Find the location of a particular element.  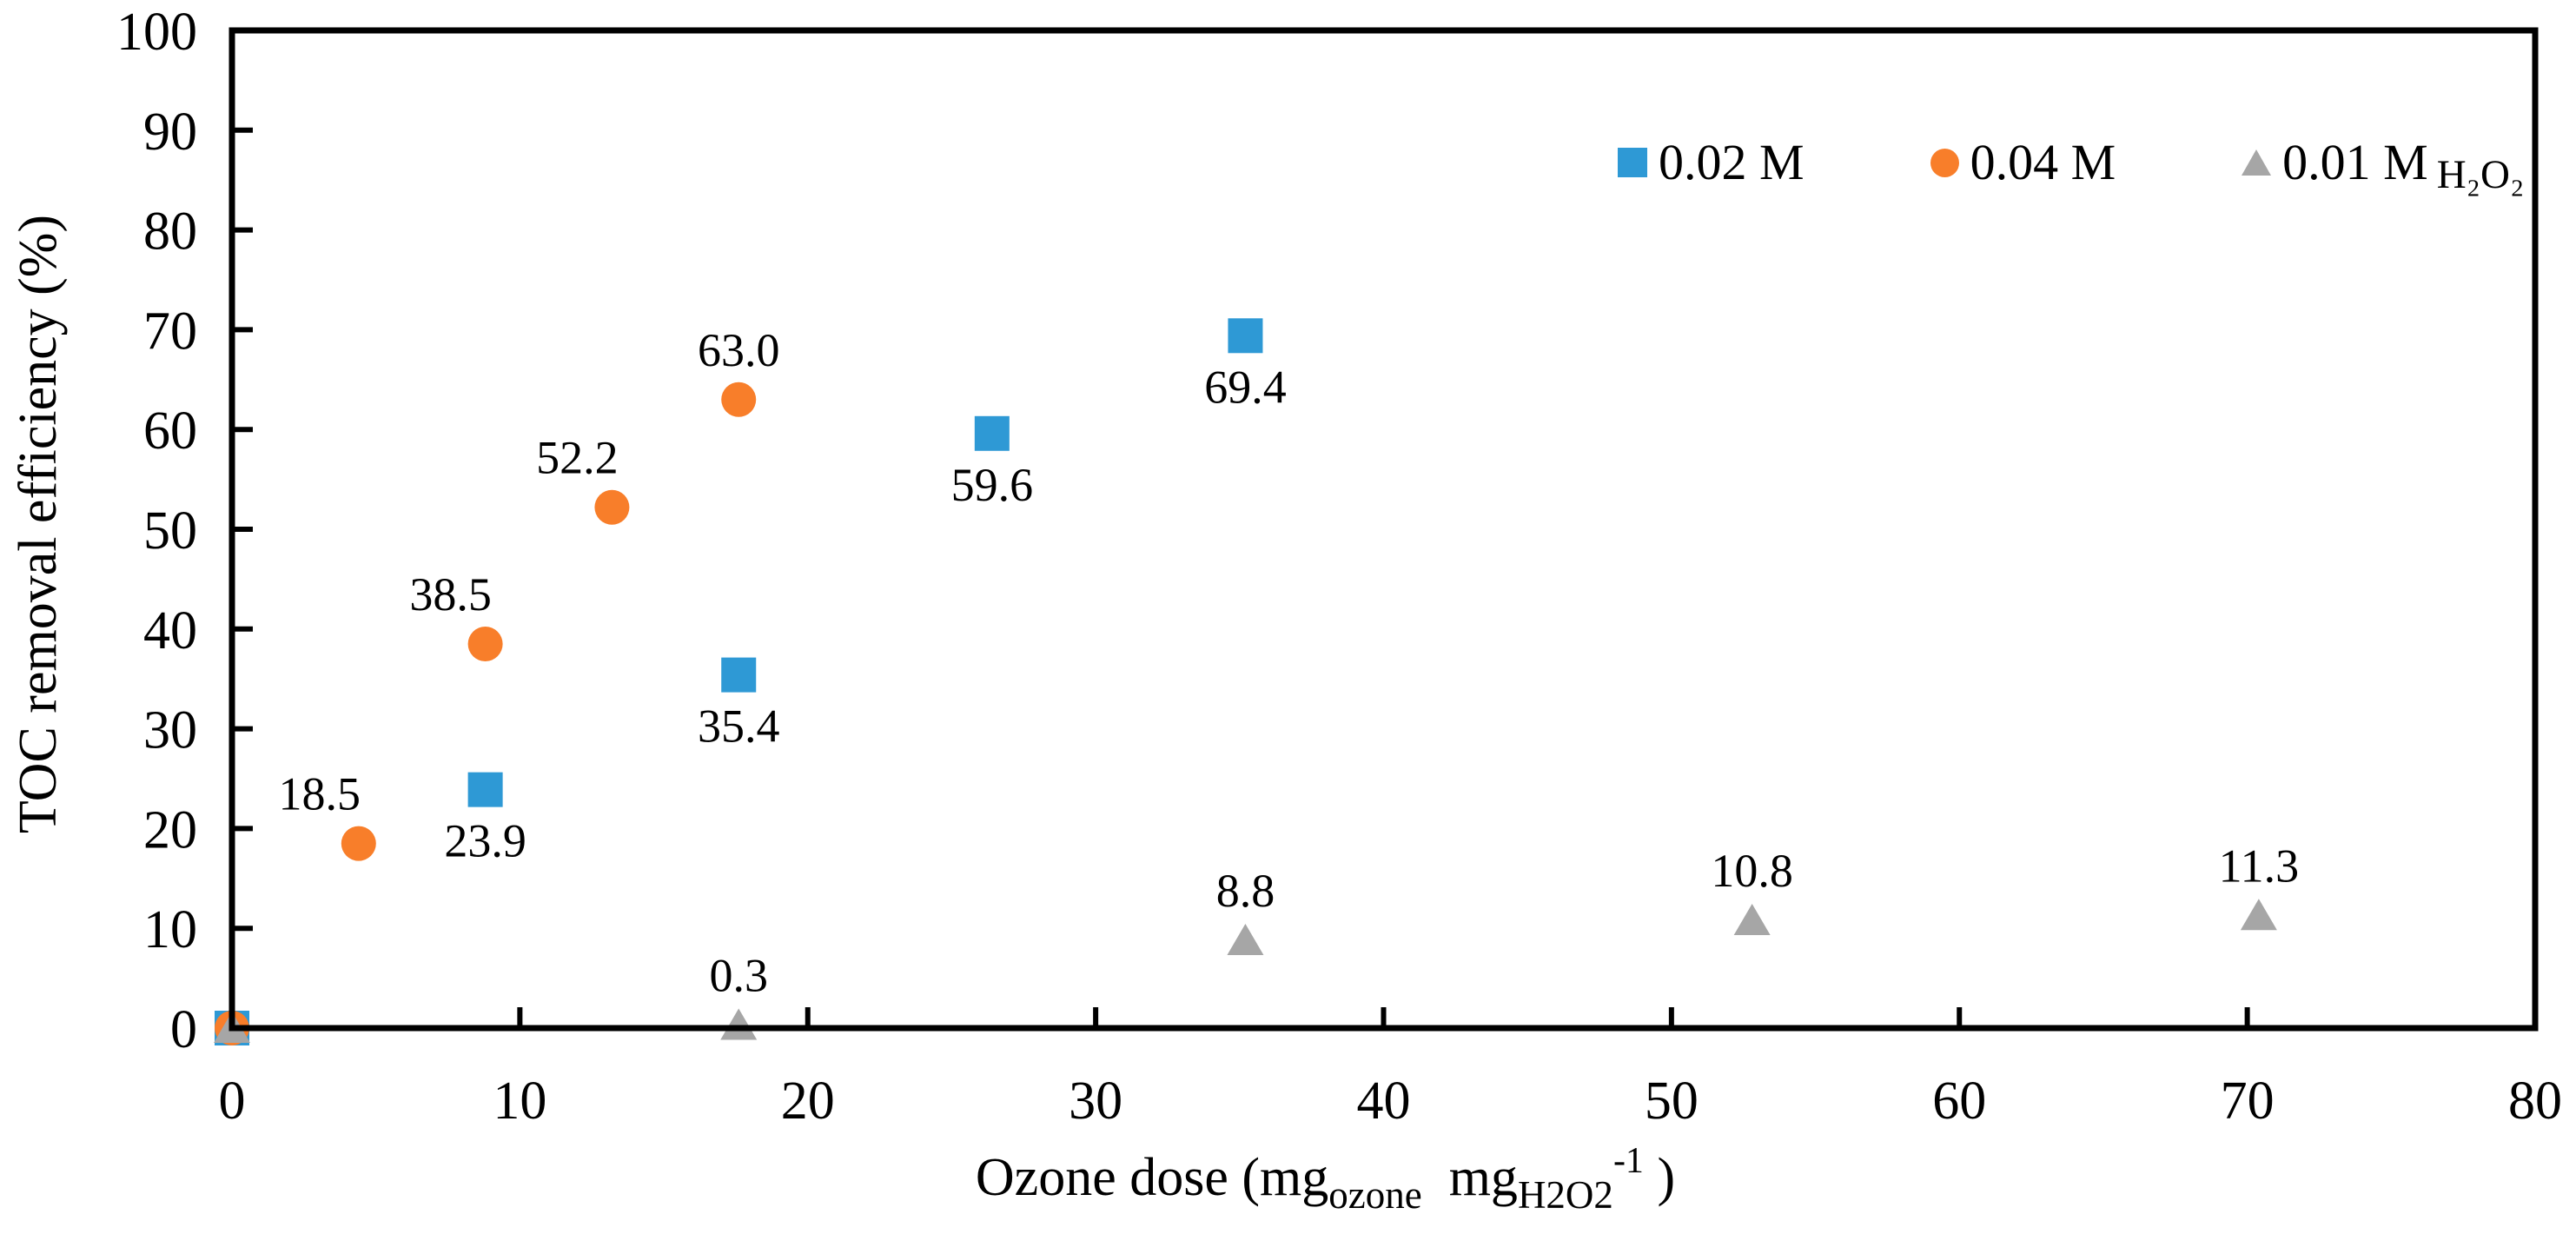

data-point-label: 0.3 is located at coordinates (738, 976).